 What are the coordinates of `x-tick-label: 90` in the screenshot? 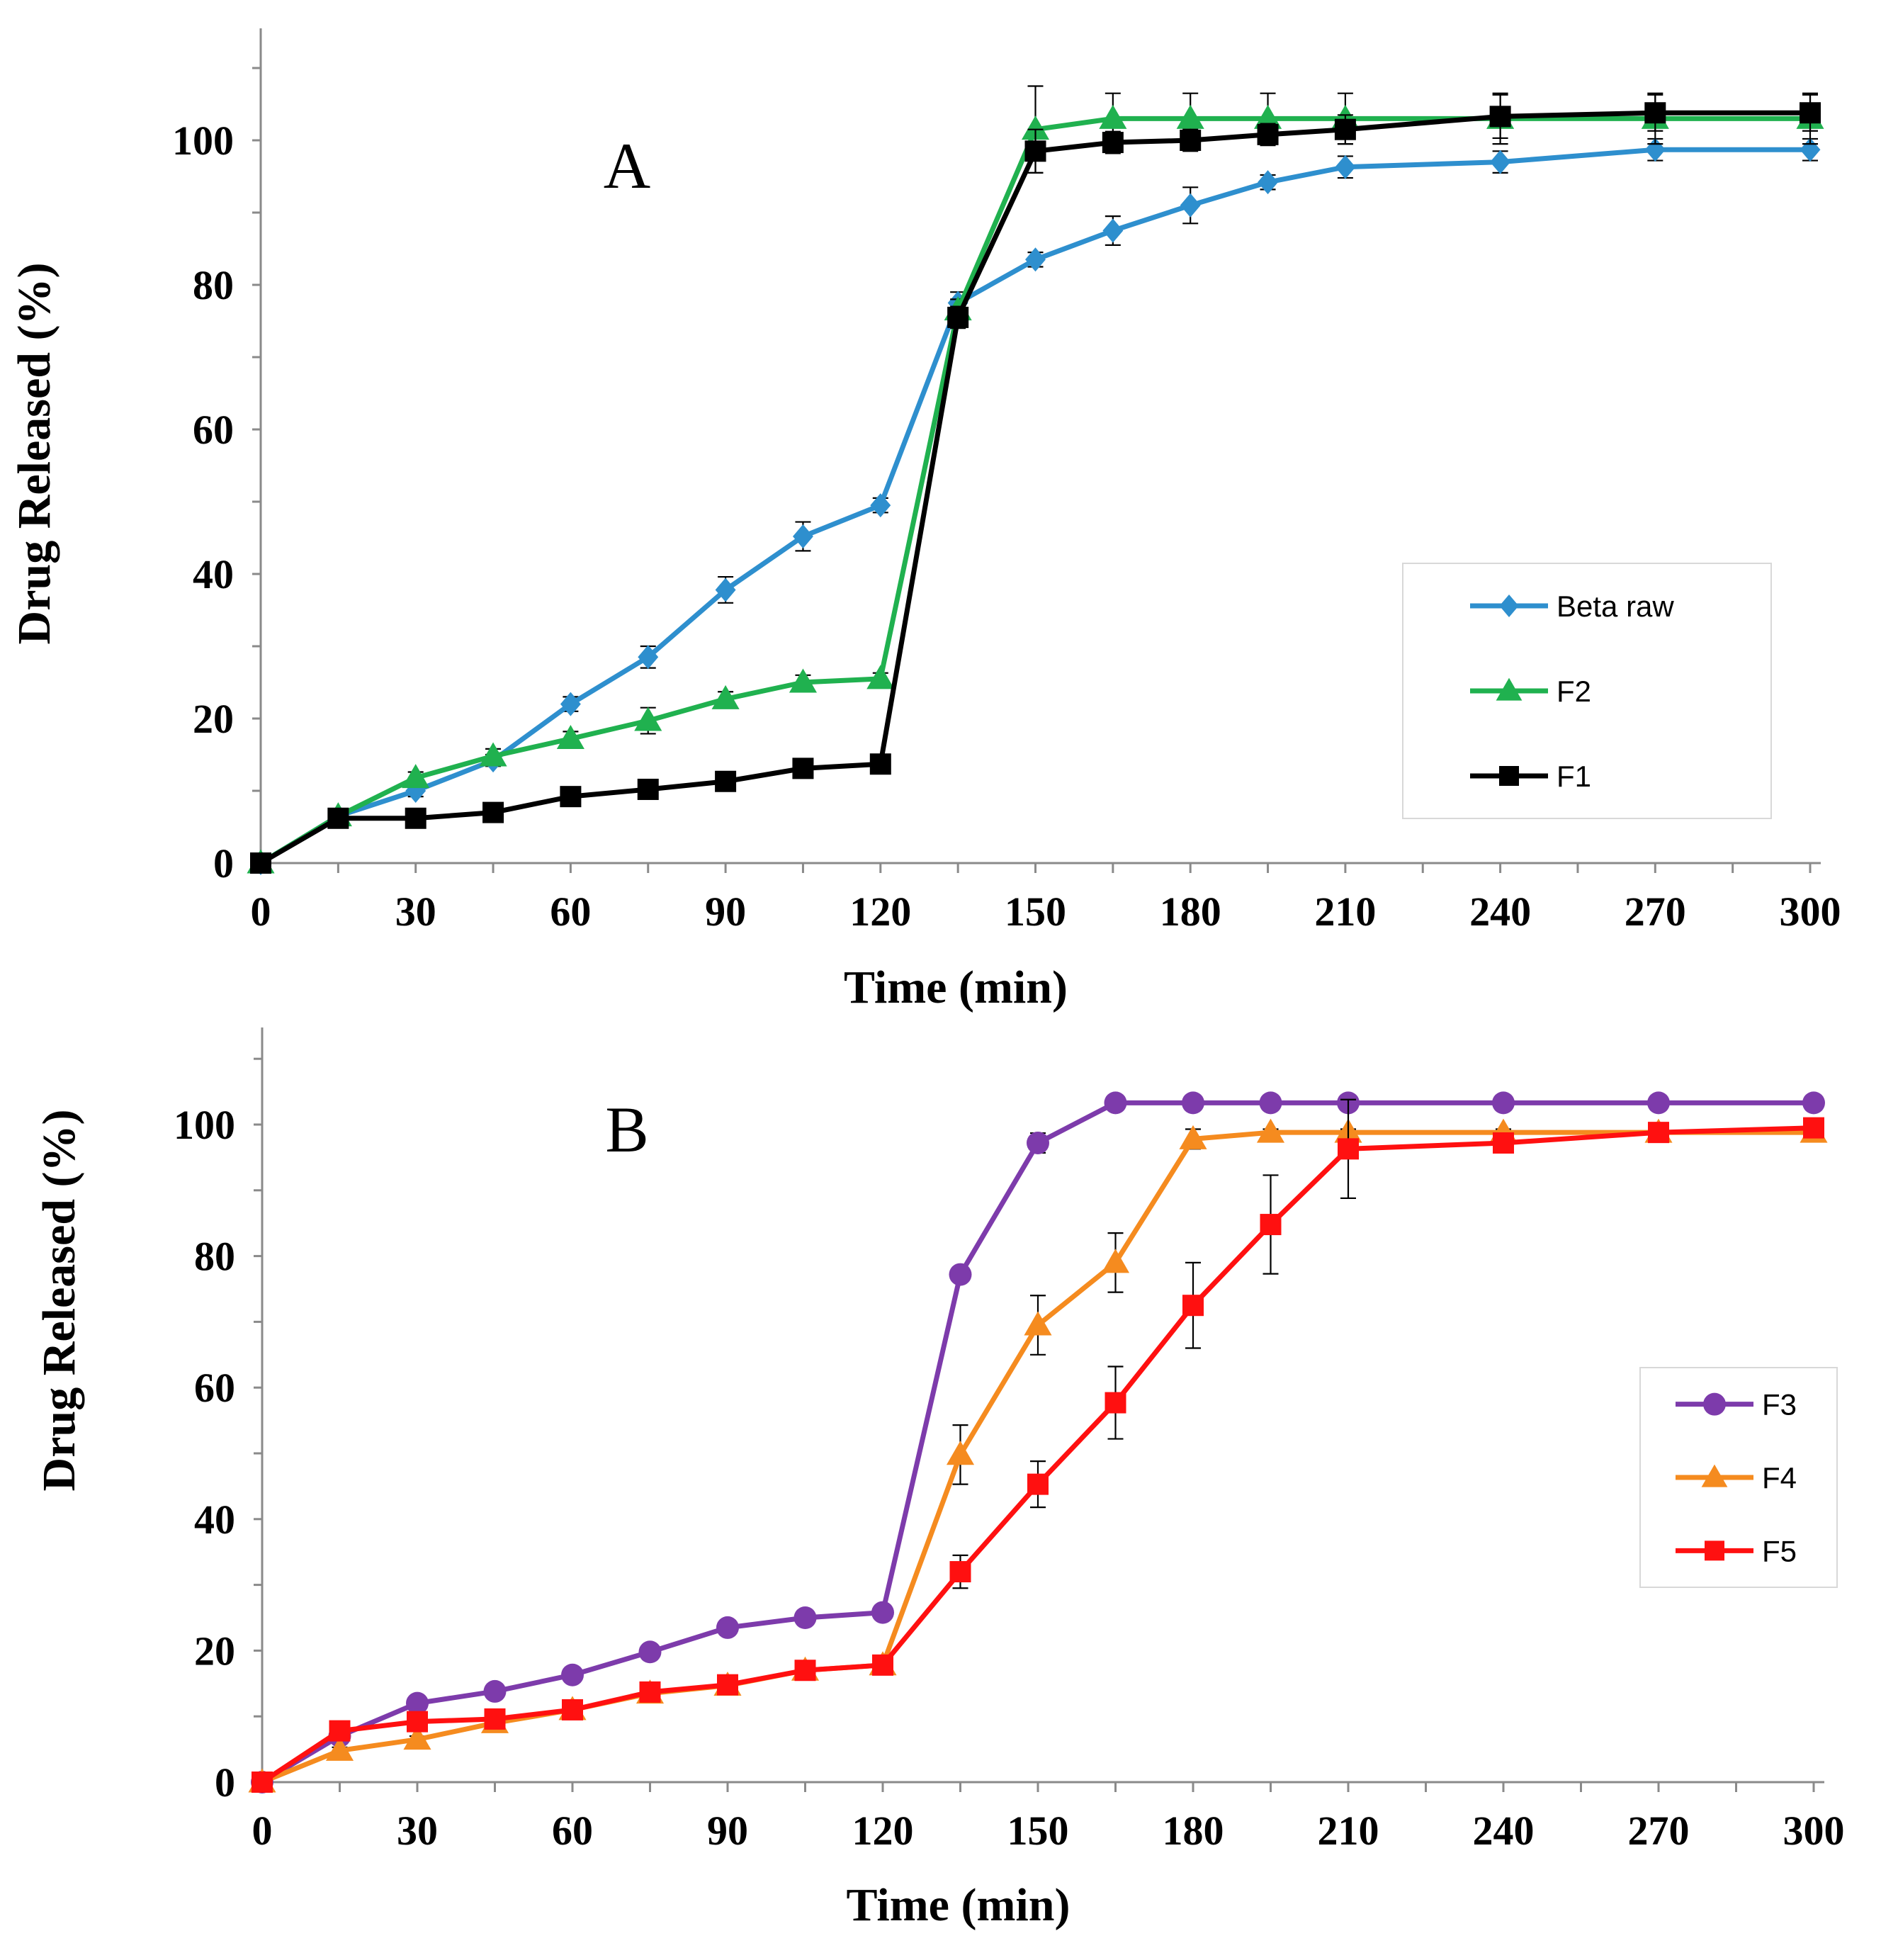 It's located at (725, 912).